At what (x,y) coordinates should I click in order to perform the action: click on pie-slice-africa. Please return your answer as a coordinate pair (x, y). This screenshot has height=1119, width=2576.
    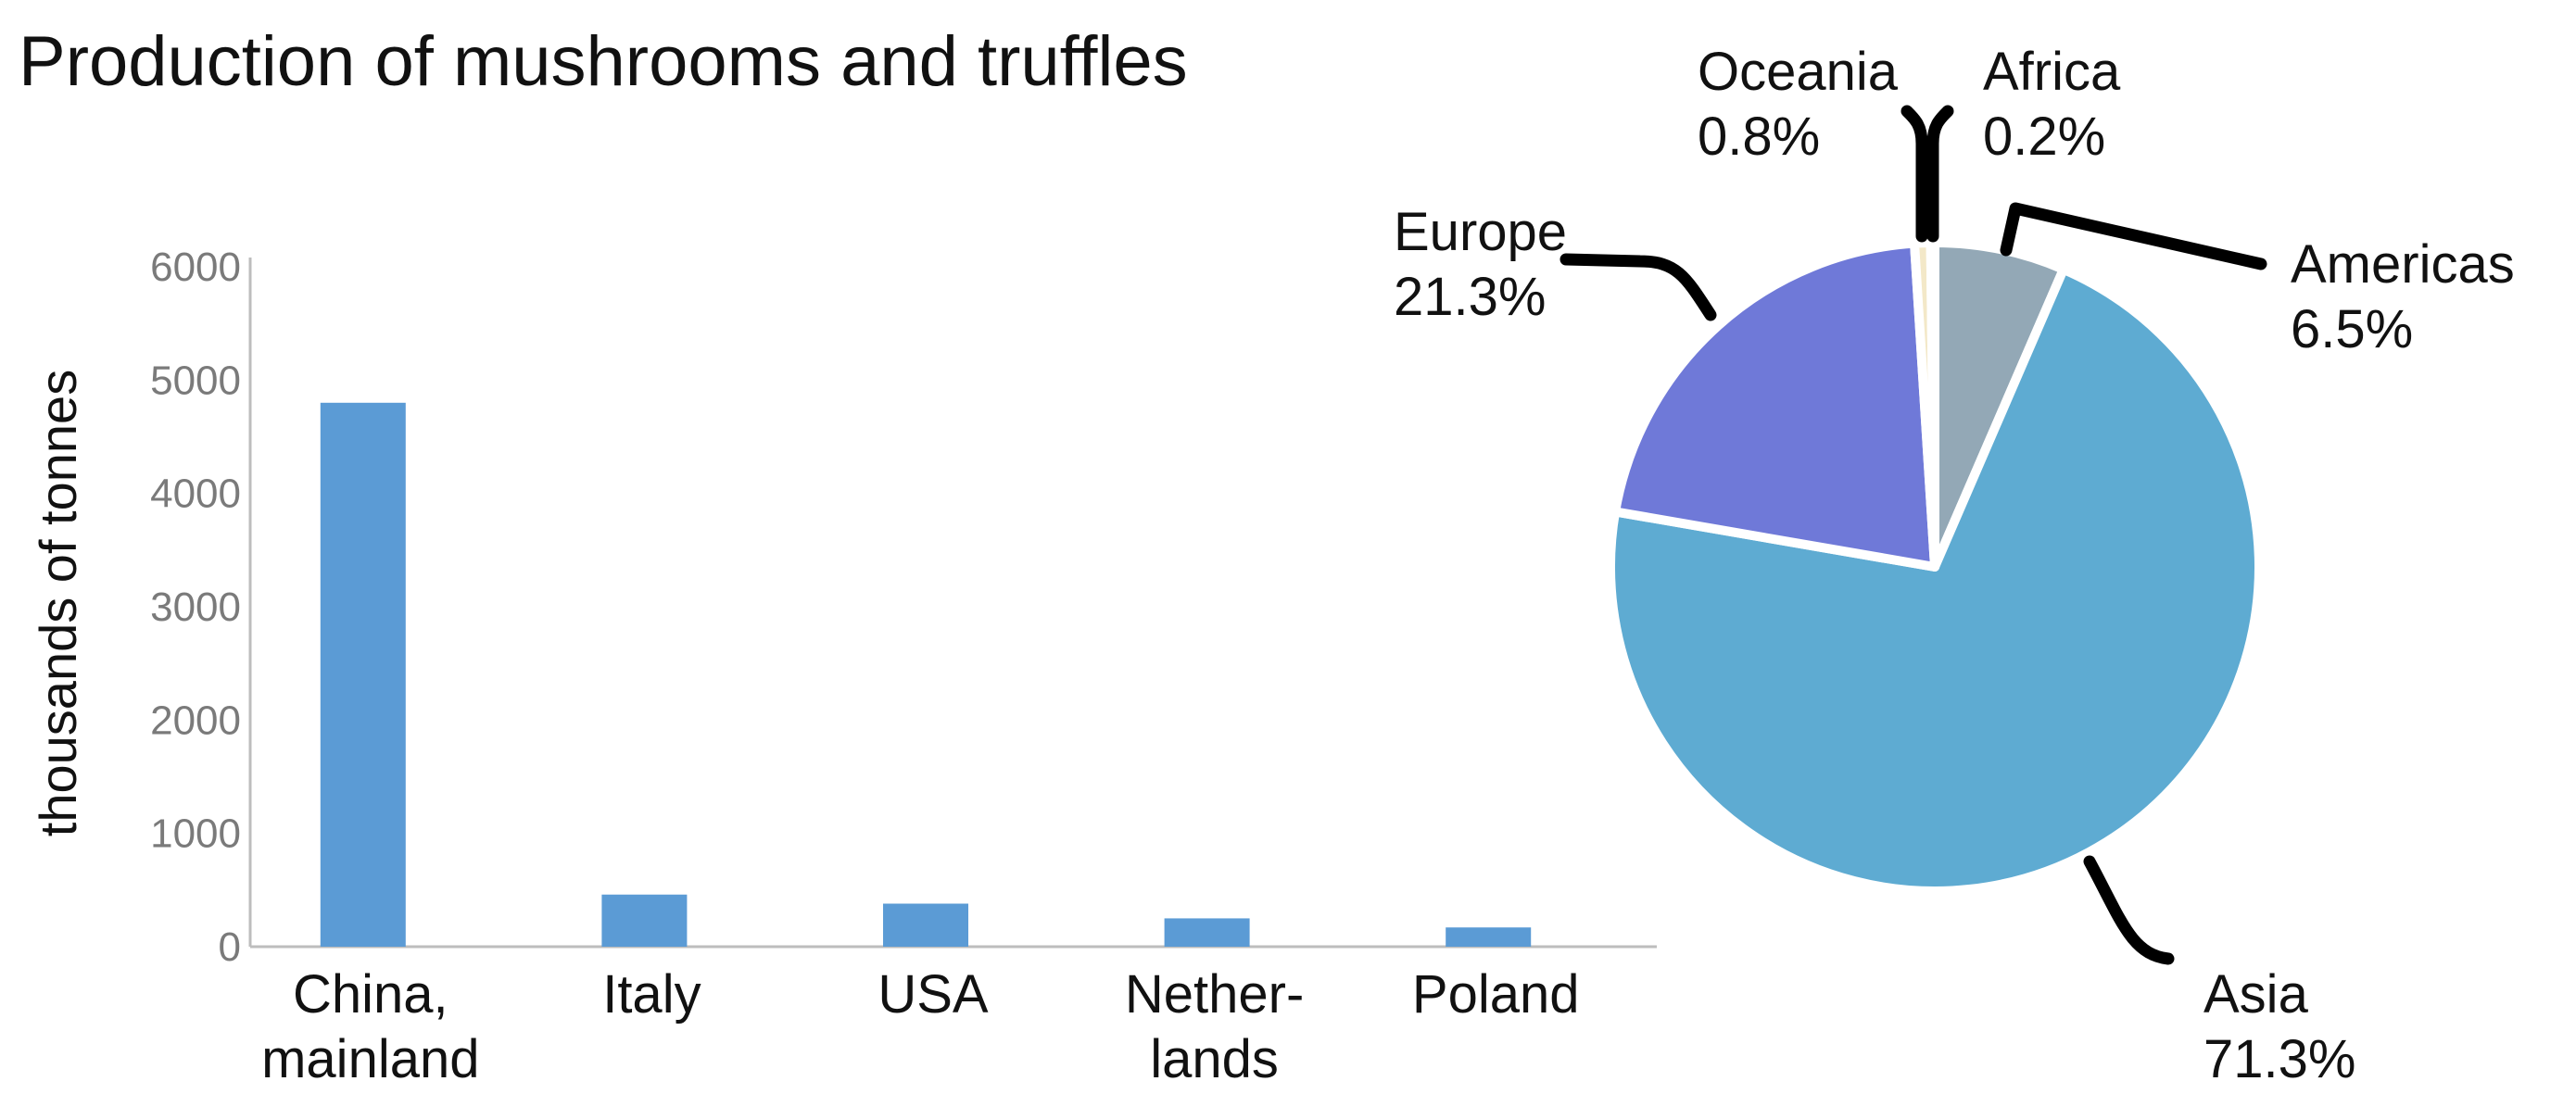
    Looking at the image, I should click on (1932, 405).